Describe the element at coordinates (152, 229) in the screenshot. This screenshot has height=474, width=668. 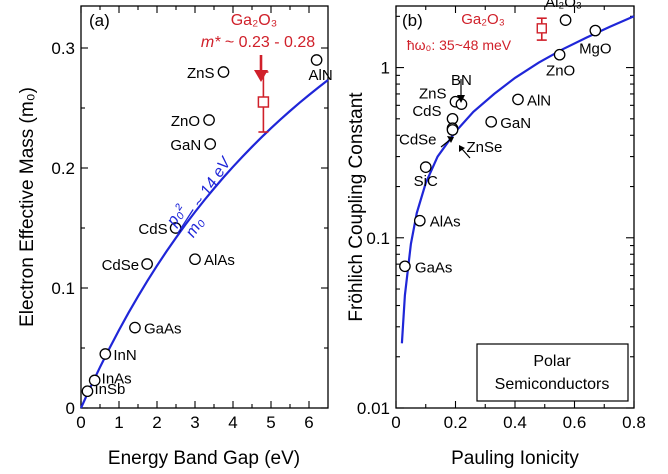
I see `panel-a-point-label-cds: CdS` at that location.